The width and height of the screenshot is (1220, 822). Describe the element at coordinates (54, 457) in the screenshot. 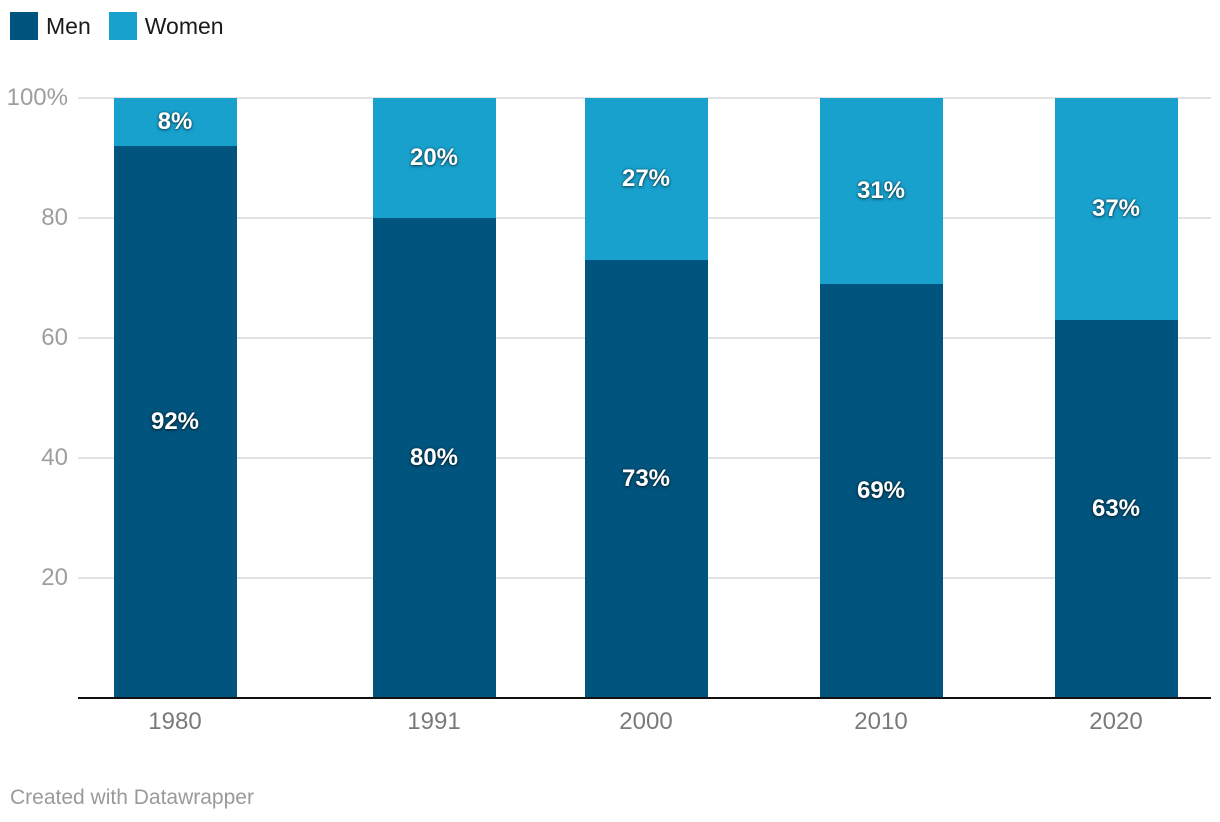

I see `y-axis-tick-label: 40` at that location.